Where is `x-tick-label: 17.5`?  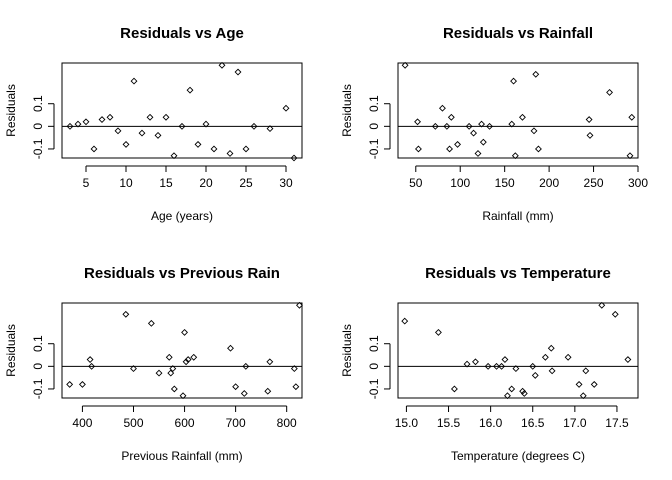
x-tick-label: 17.5 is located at coordinates (617, 423).